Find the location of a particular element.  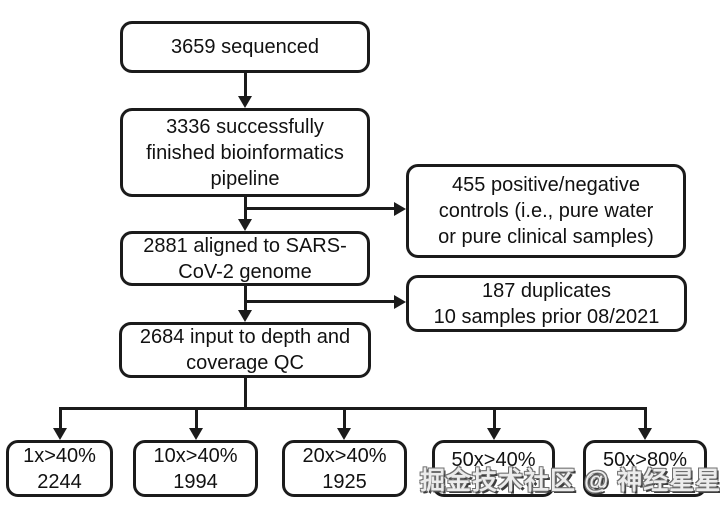

node-duplicates: 187 duplicates 10 samples prior 08/2021 is located at coordinates (546, 303).